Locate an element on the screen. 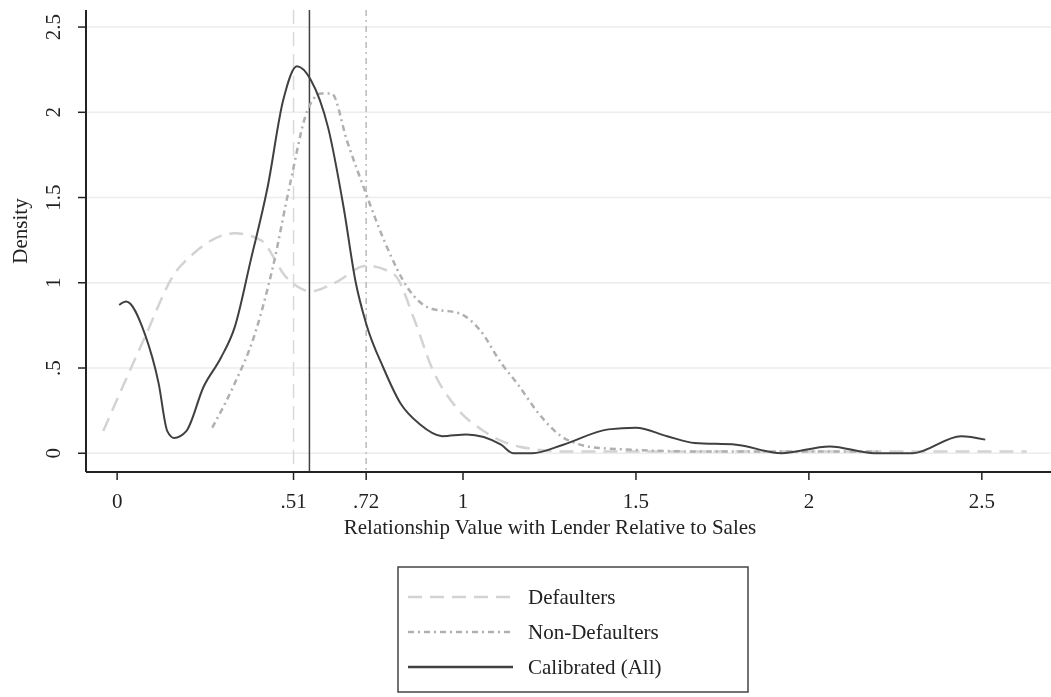  y-tick-label: 1.5 is located at coordinates (53, 197).